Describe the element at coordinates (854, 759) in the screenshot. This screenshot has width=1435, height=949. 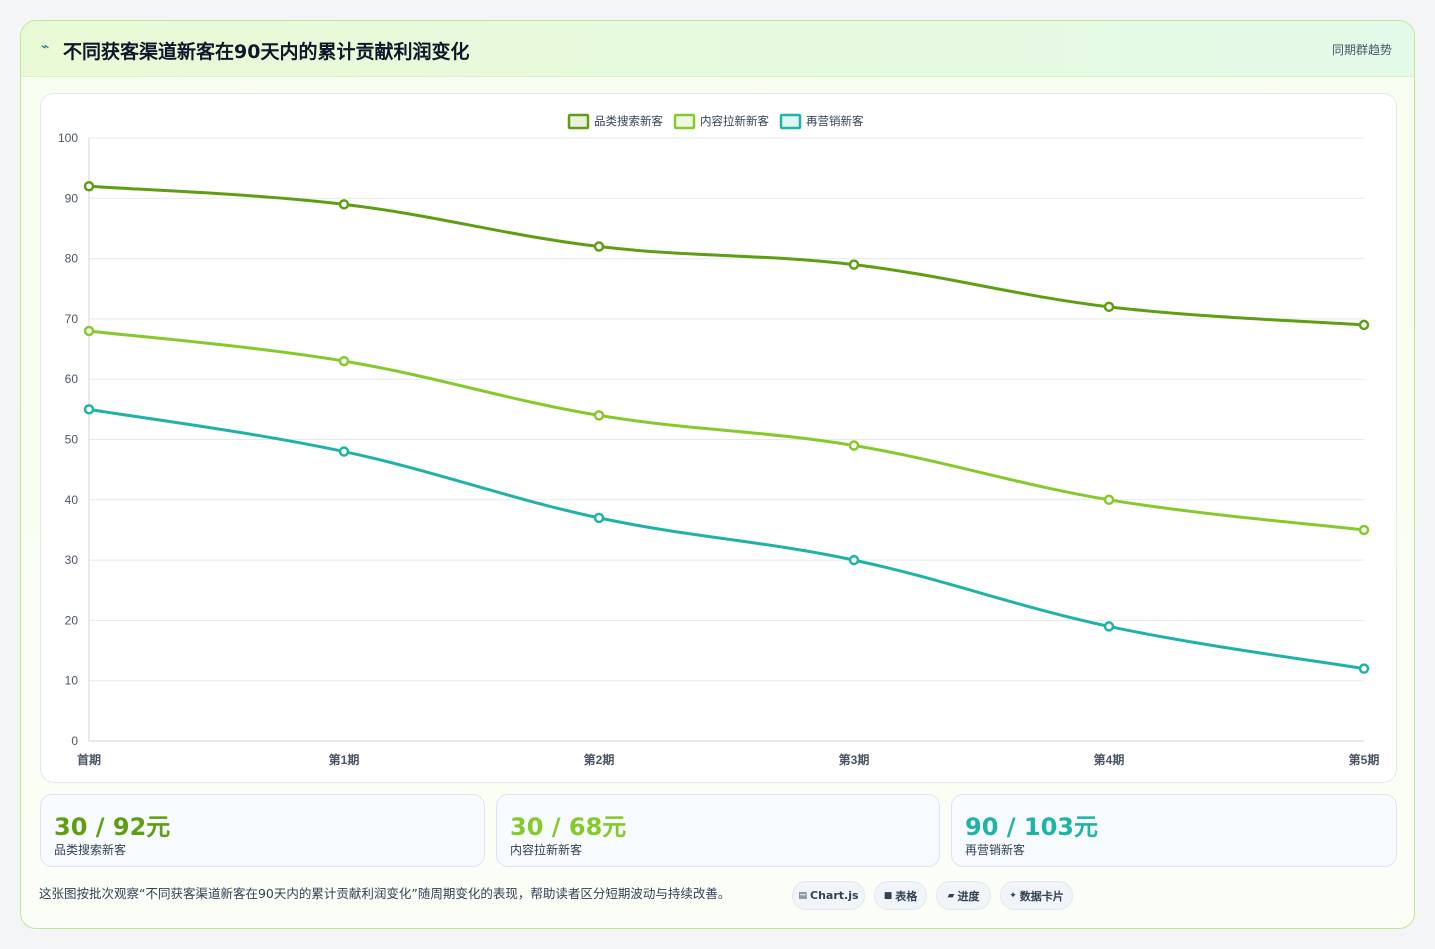
I see `x-tick-label: 第3期` at that location.